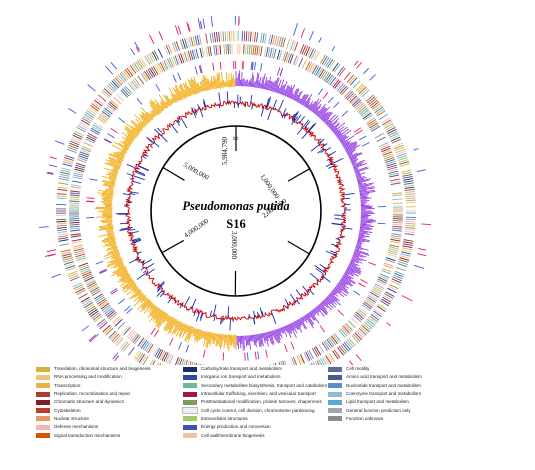  Describe the element at coordinates (93, 435) in the screenshot. I see `legend-item: Signal transduction mechanisms` at that location.